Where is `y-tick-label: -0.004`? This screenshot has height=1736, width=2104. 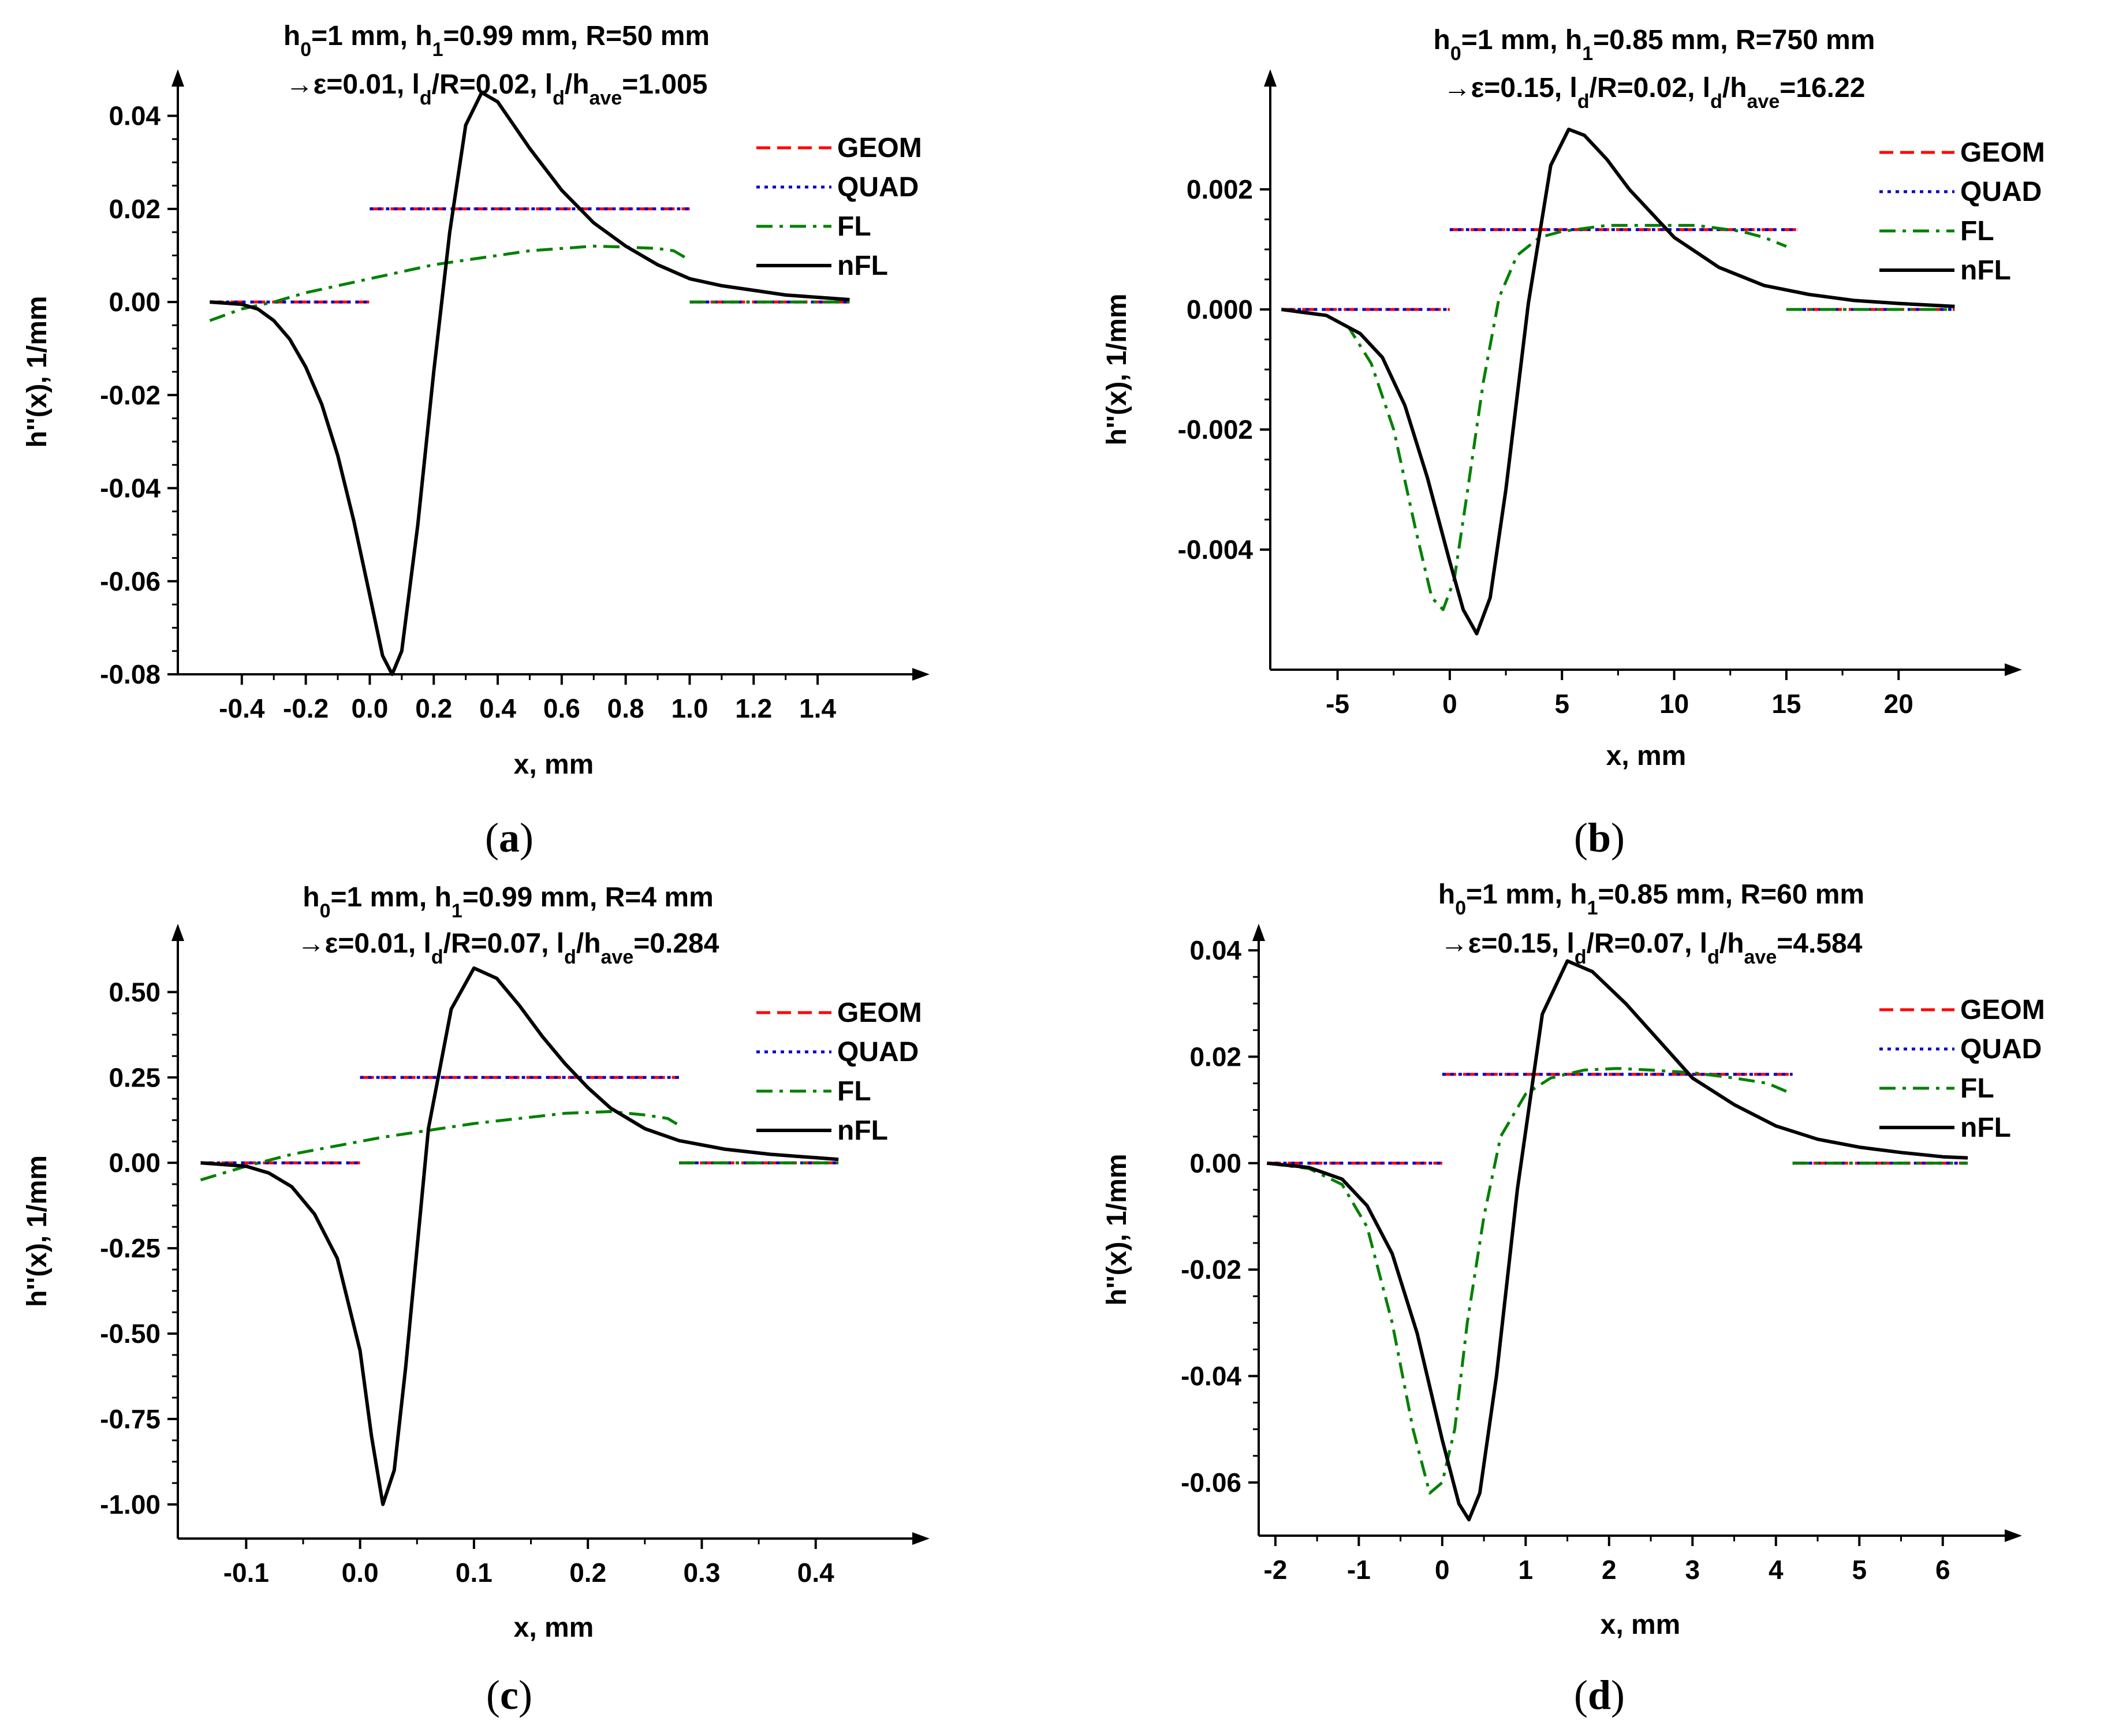 y-tick-label: -0.004 is located at coordinates (1216, 550).